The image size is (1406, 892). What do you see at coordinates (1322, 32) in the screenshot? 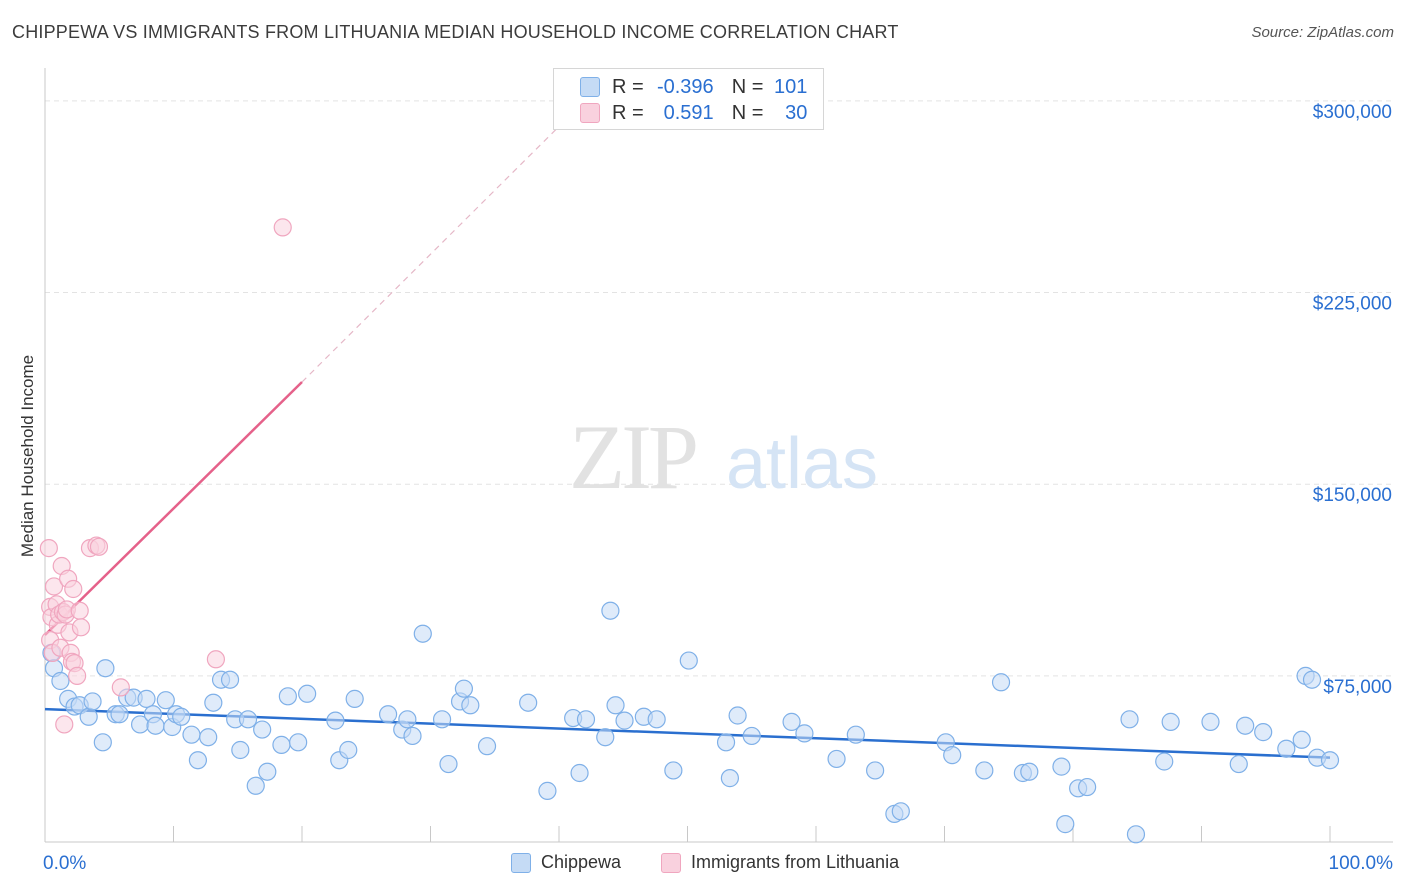
I see `chart-source: Source: ZipAtlas.com` at bounding box center [1322, 32].